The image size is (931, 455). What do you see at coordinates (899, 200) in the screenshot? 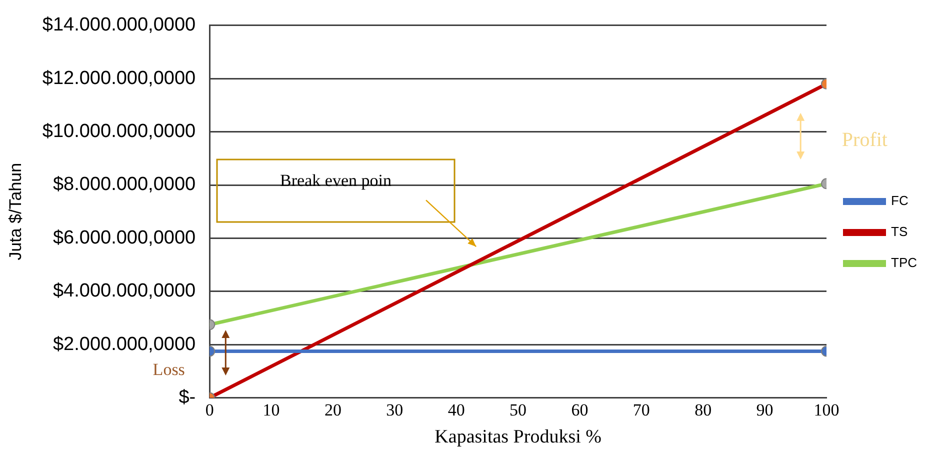
I see `legend-label: FC` at bounding box center [899, 200].